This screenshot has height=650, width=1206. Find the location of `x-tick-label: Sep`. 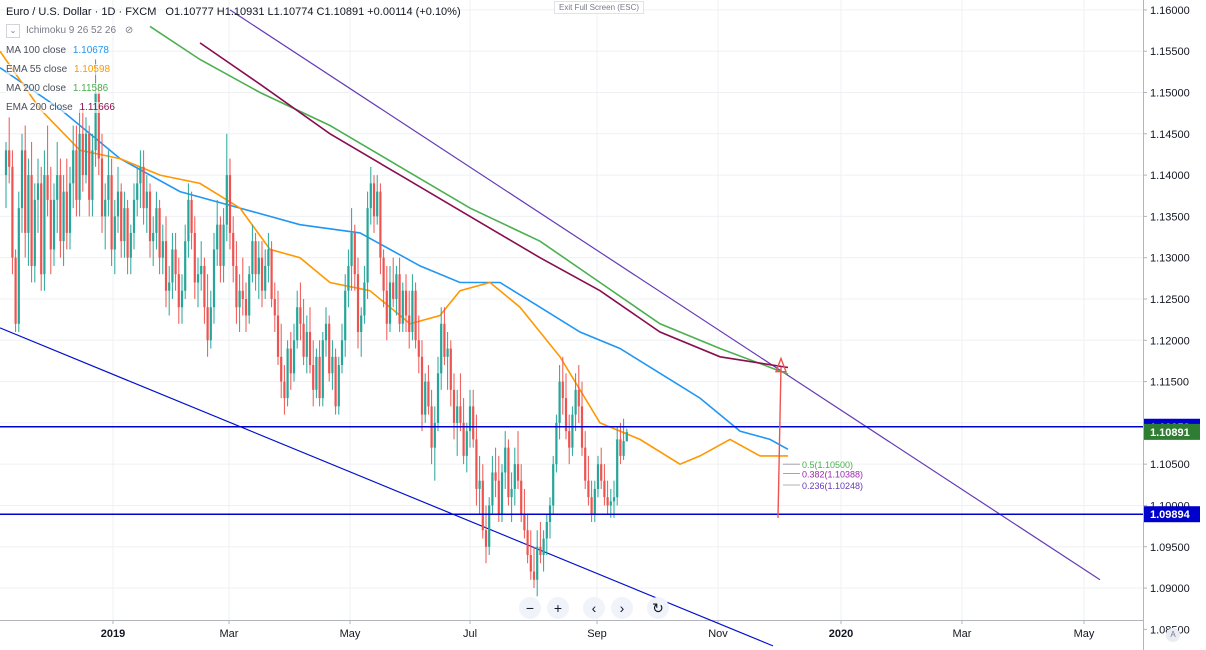

x-tick-label: Sep is located at coordinates (597, 634).